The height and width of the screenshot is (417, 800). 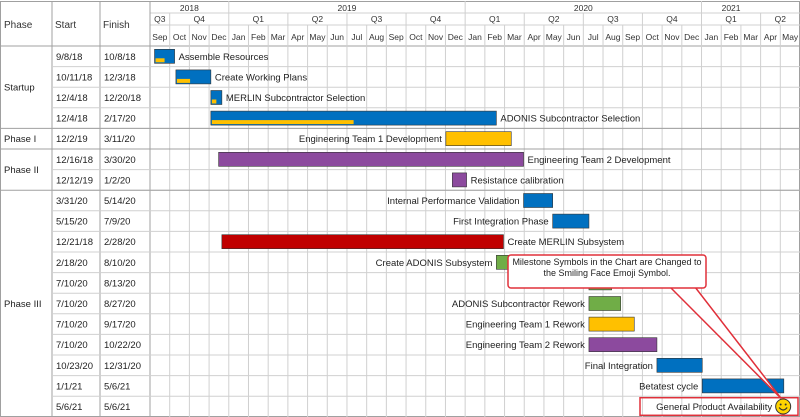 What do you see at coordinates (117, 222) in the screenshot?
I see `task-finish-date: 7/9/20` at bounding box center [117, 222].